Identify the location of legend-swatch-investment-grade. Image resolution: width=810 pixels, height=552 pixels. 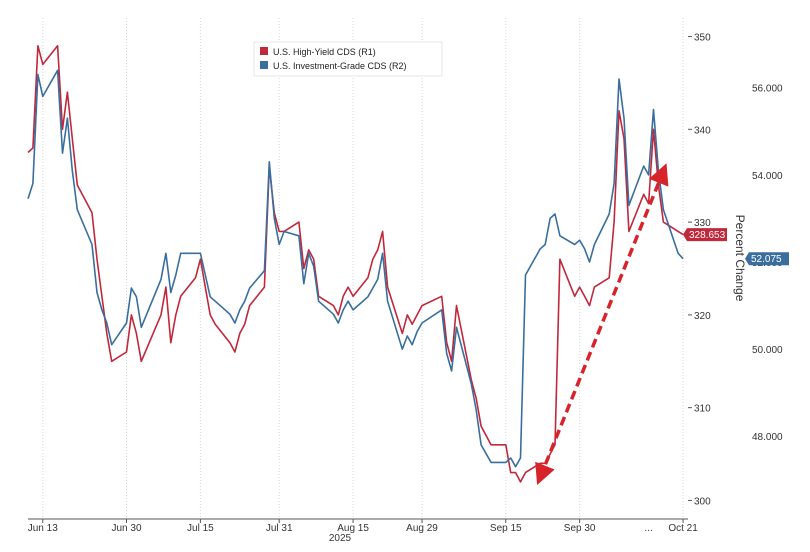
(264, 65).